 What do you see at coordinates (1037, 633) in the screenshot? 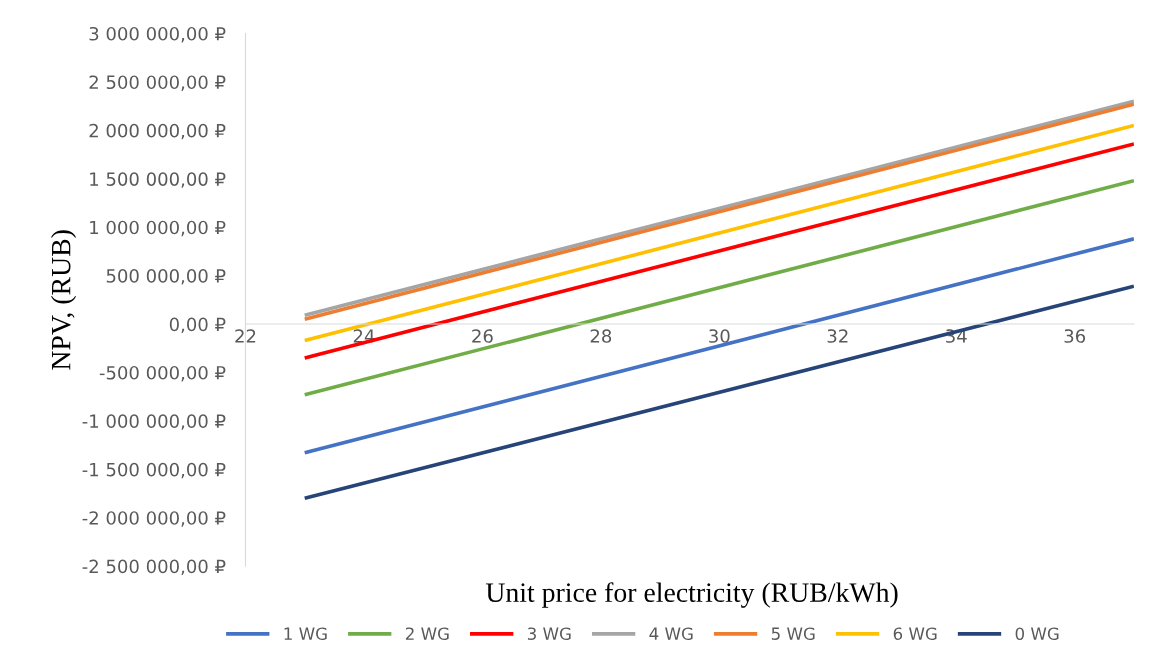
I see `legend-label: 0 WG` at bounding box center [1037, 633].